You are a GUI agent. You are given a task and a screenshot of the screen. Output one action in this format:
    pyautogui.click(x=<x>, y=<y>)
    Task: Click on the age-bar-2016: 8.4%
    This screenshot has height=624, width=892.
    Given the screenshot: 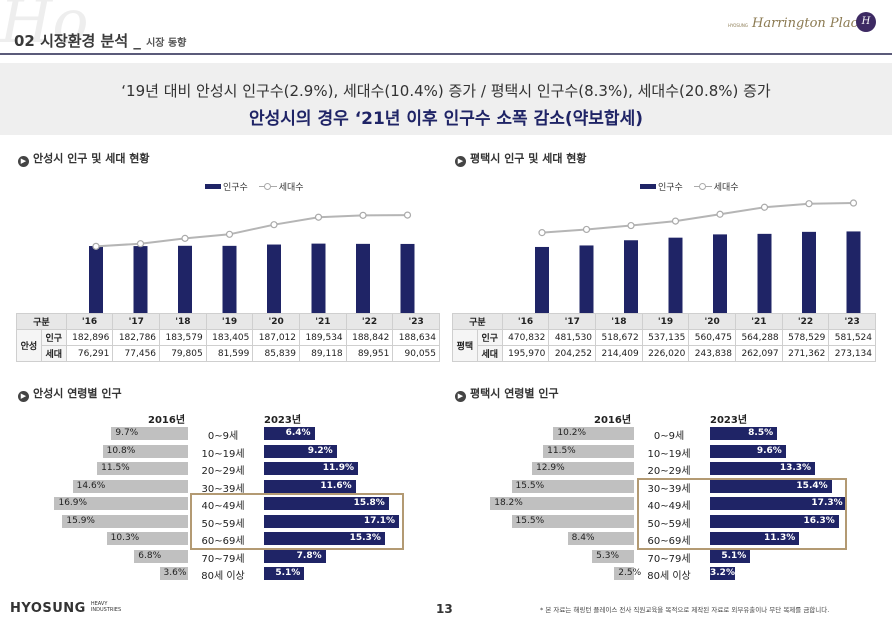 What is the action you would take?
    pyautogui.click(x=600, y=538)
    